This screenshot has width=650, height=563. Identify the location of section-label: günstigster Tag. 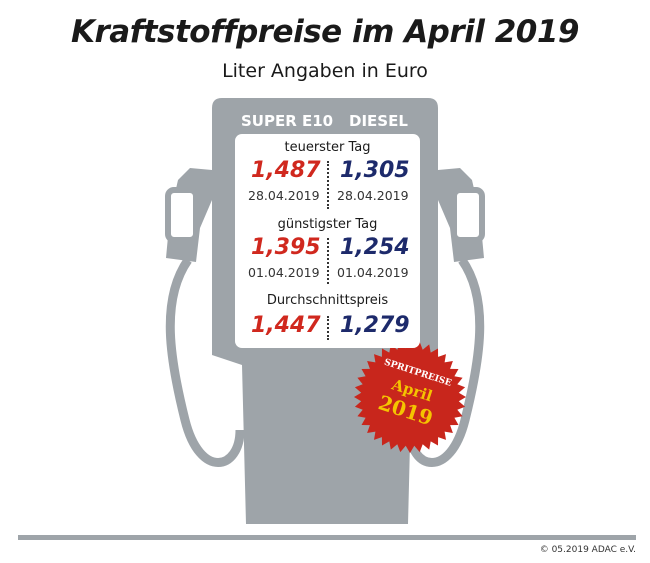
(327, 224).